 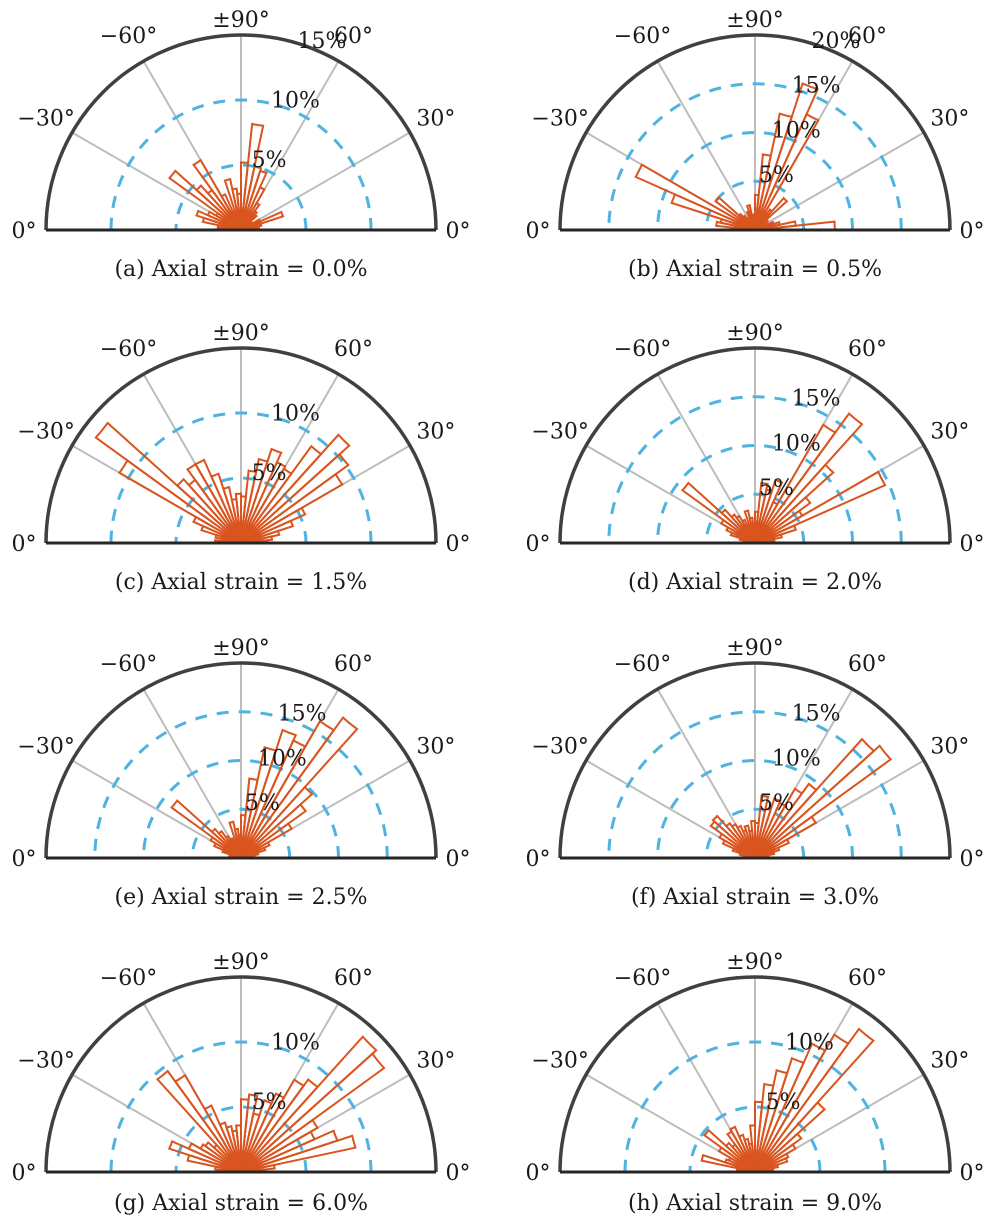 What do you see at coordinates (755, 897) in the screenshot?
I see `panel-caption: (f) Axial strain = 3.0%` at bounding box center [755, 897].